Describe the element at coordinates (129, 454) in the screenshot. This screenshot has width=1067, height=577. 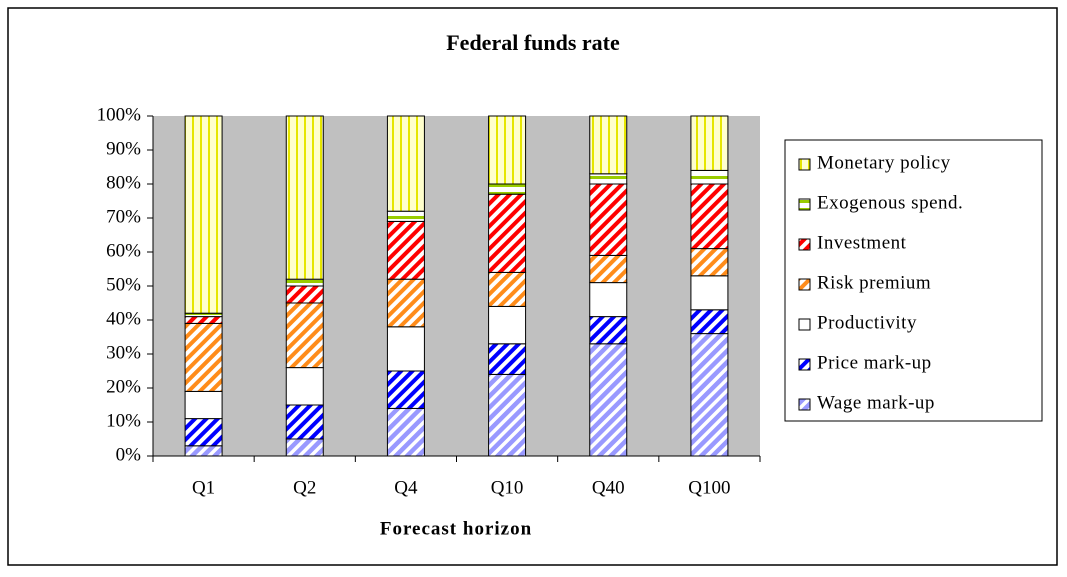
I see `y-tick-label: 0%` at that location.